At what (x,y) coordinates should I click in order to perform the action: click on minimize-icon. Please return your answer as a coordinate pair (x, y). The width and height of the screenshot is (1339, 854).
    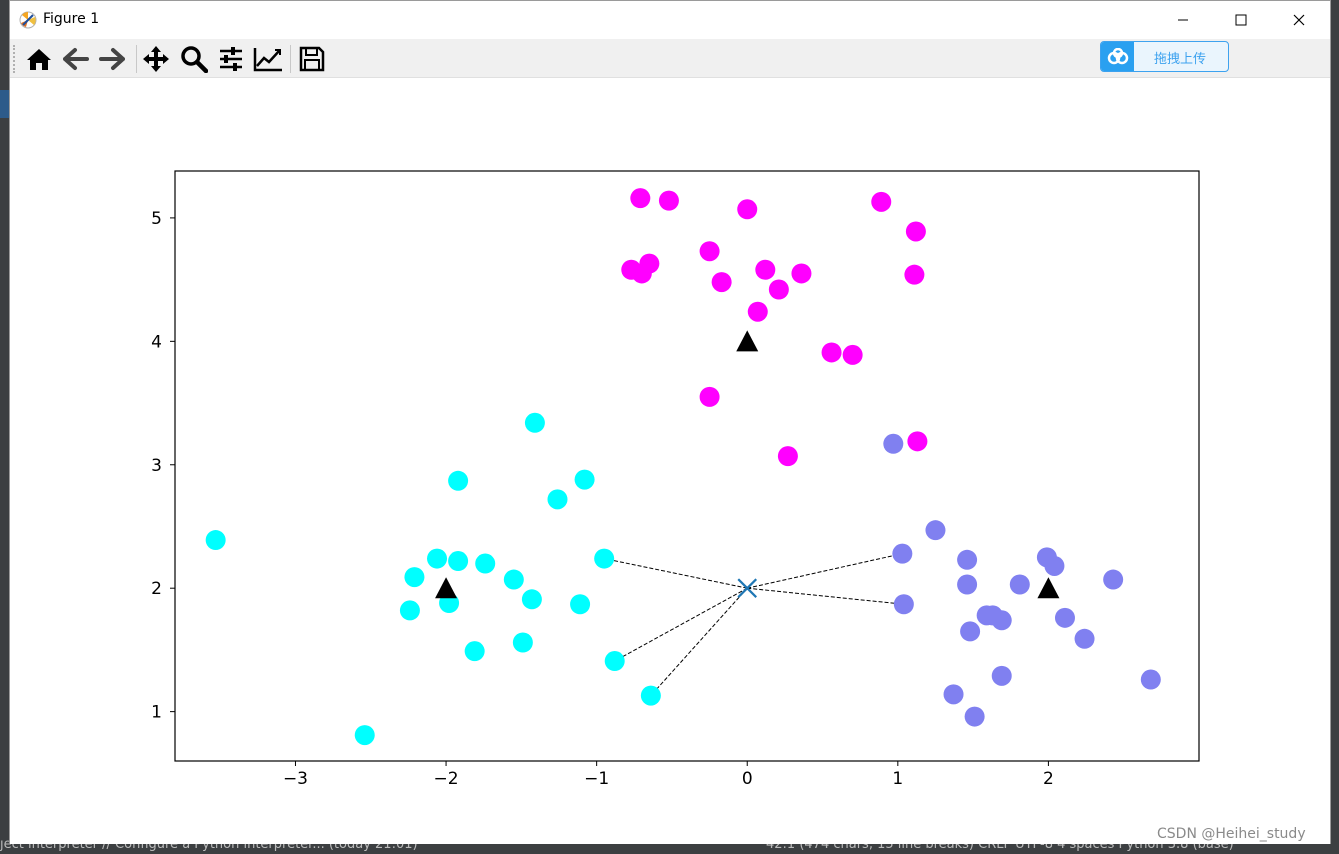
    Looking at the image, I should click on (1183, 20).